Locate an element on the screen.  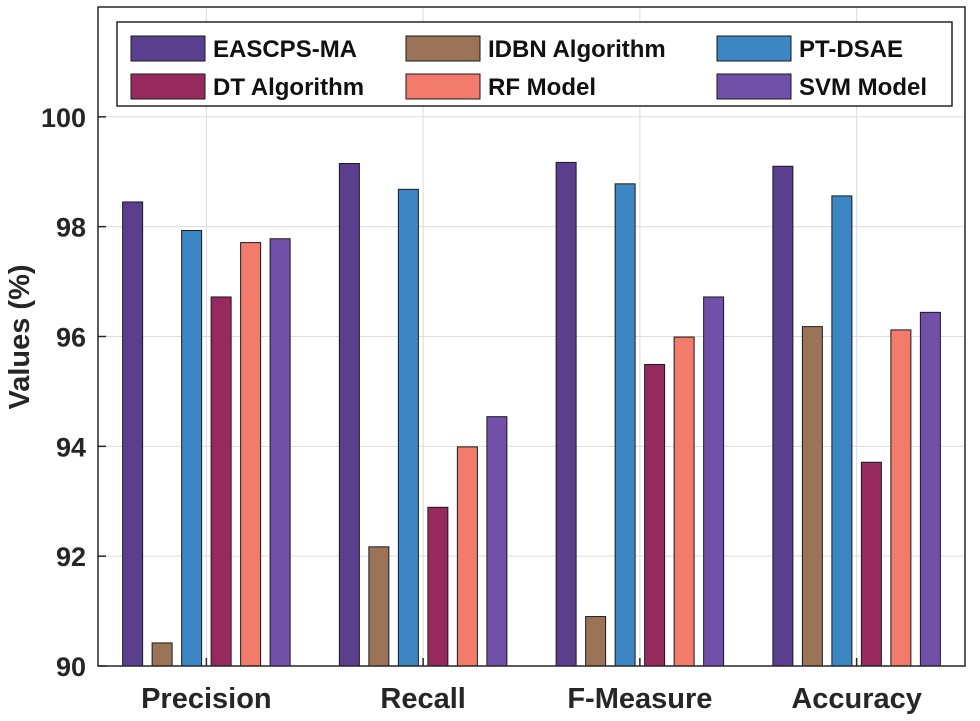
legend-item: EASCPS-MA is located at coordinates (243, 49).